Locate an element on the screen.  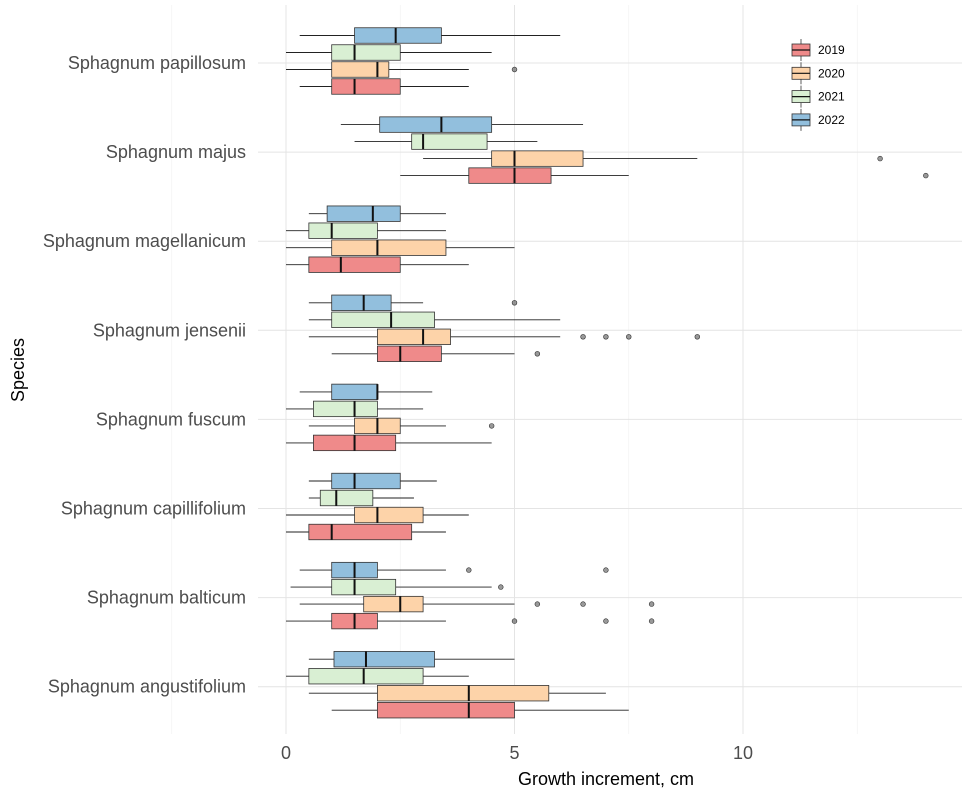
legend-item-2019: 2019 is located at coordinates (818, 50).